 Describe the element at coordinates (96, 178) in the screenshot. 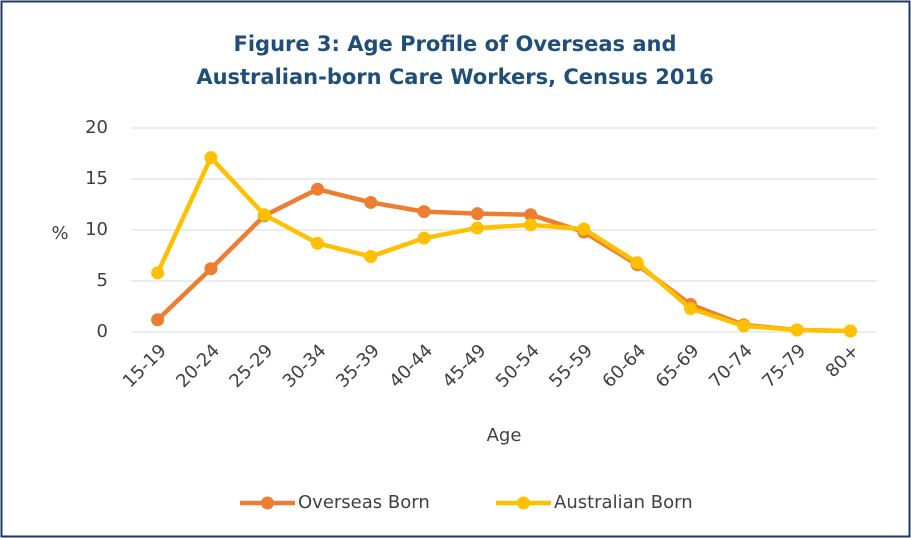

I see `y-tick-label: 15` at that location.